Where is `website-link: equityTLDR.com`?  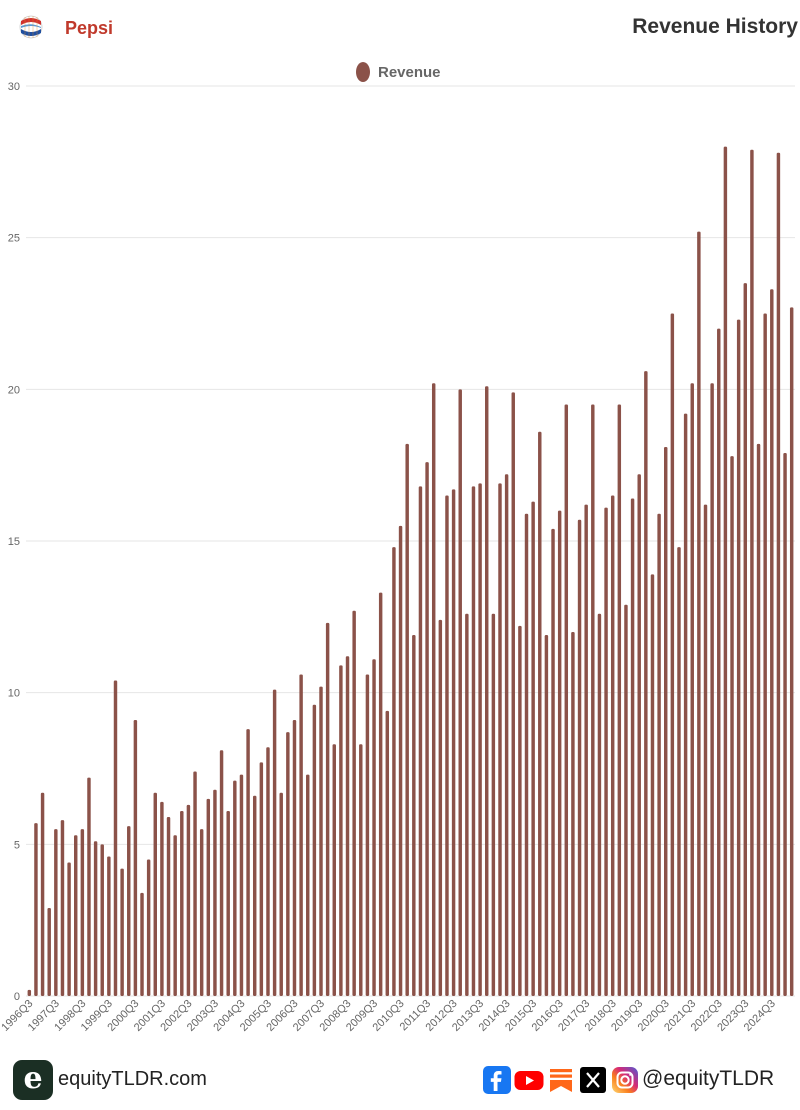 website-link: equityTLDR.com is located at coordinates (132, 1079).